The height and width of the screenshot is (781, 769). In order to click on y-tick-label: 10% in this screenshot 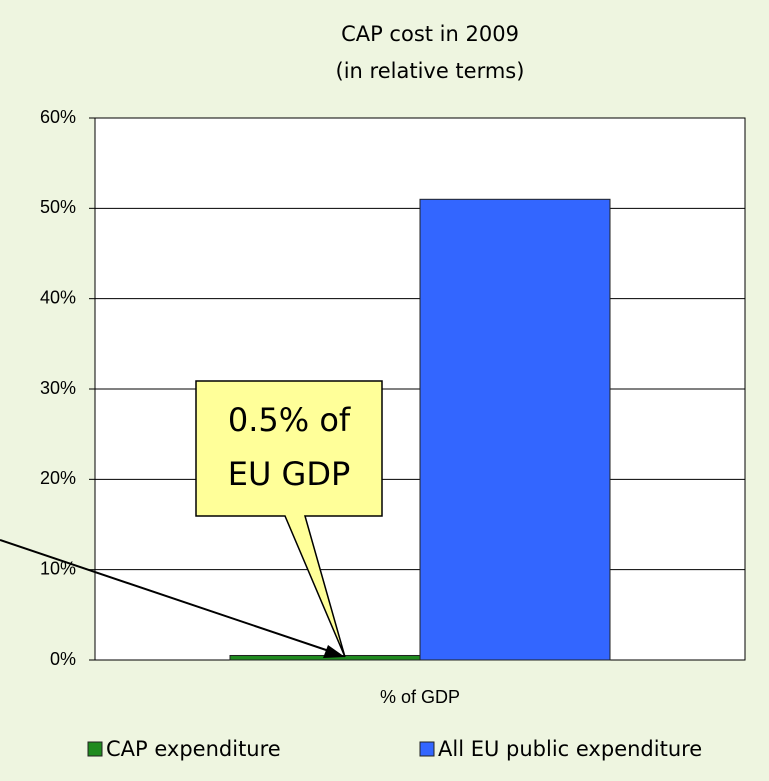, I will do `click(58, 568)`.